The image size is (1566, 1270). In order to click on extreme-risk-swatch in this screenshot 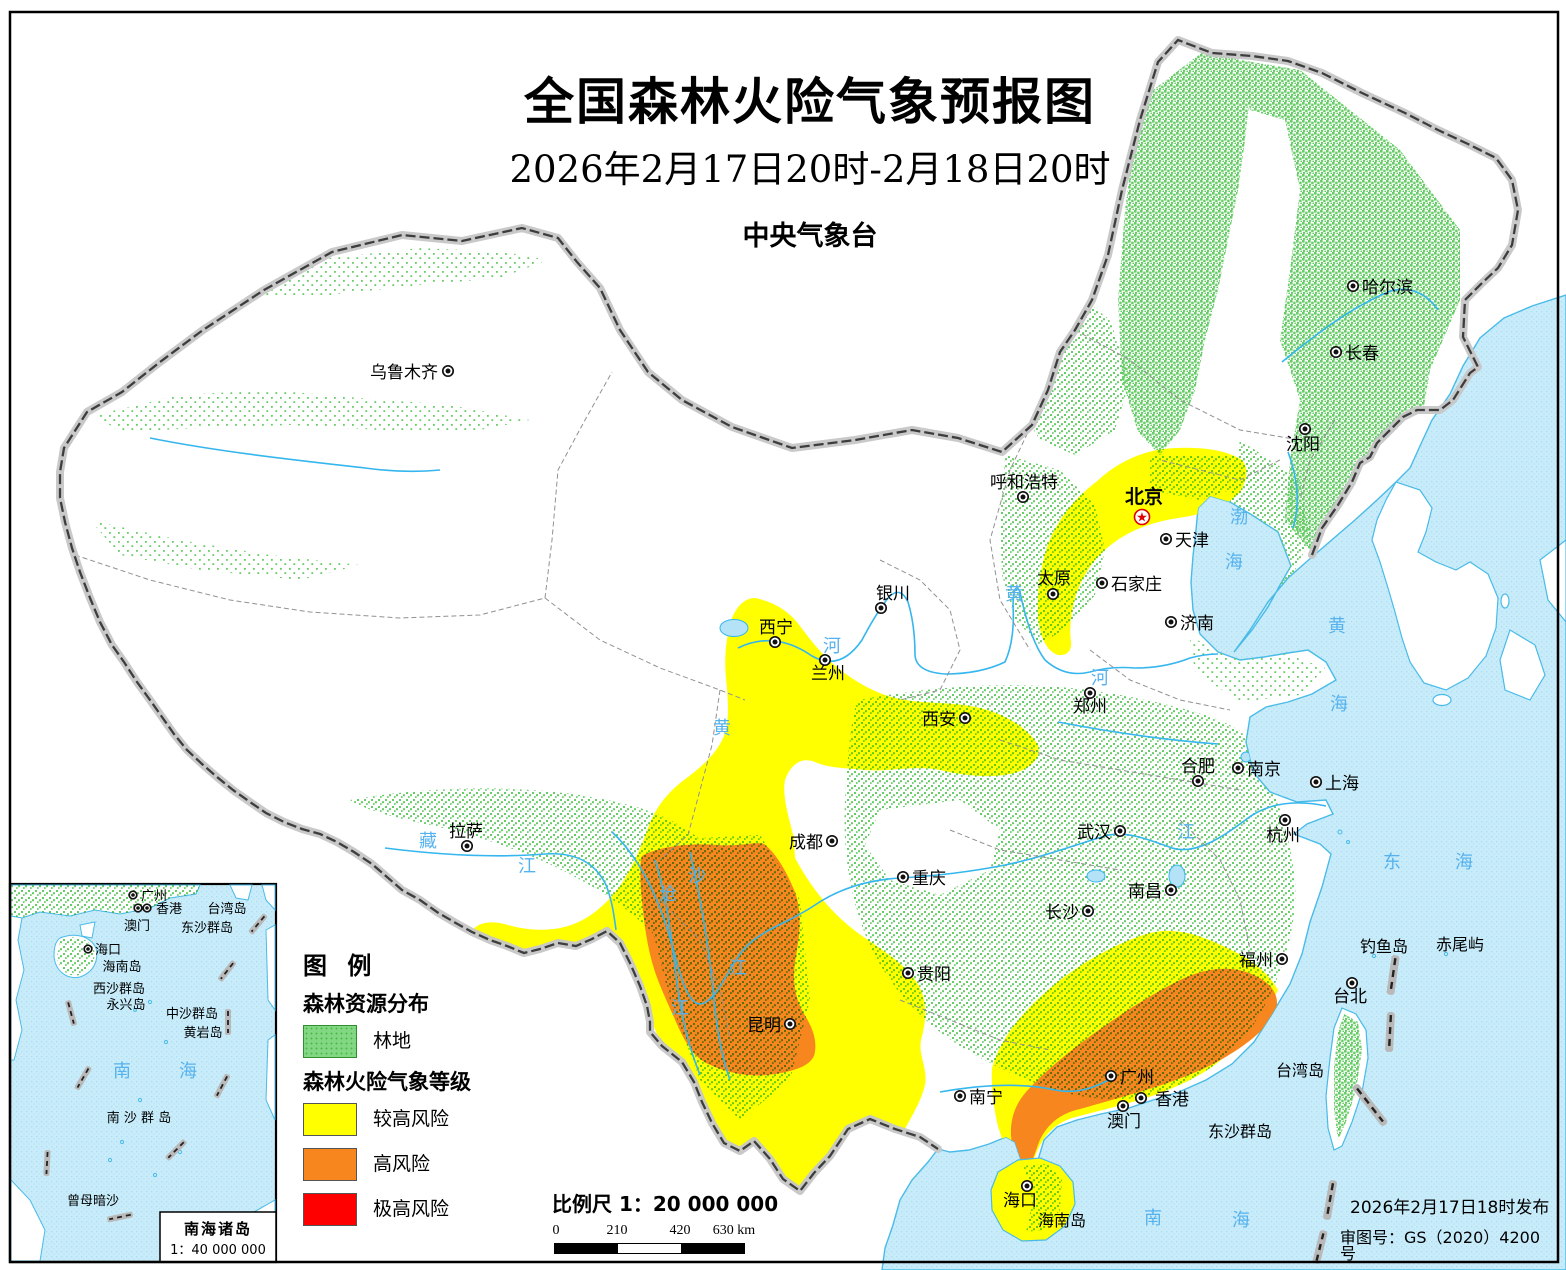, I will do `click(330, 1209)`.